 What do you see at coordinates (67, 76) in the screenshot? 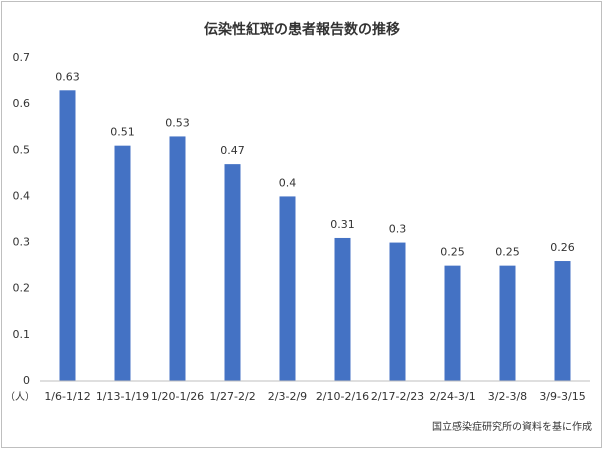
I see `data-label: 0.63` at bounding box center [67, 76].